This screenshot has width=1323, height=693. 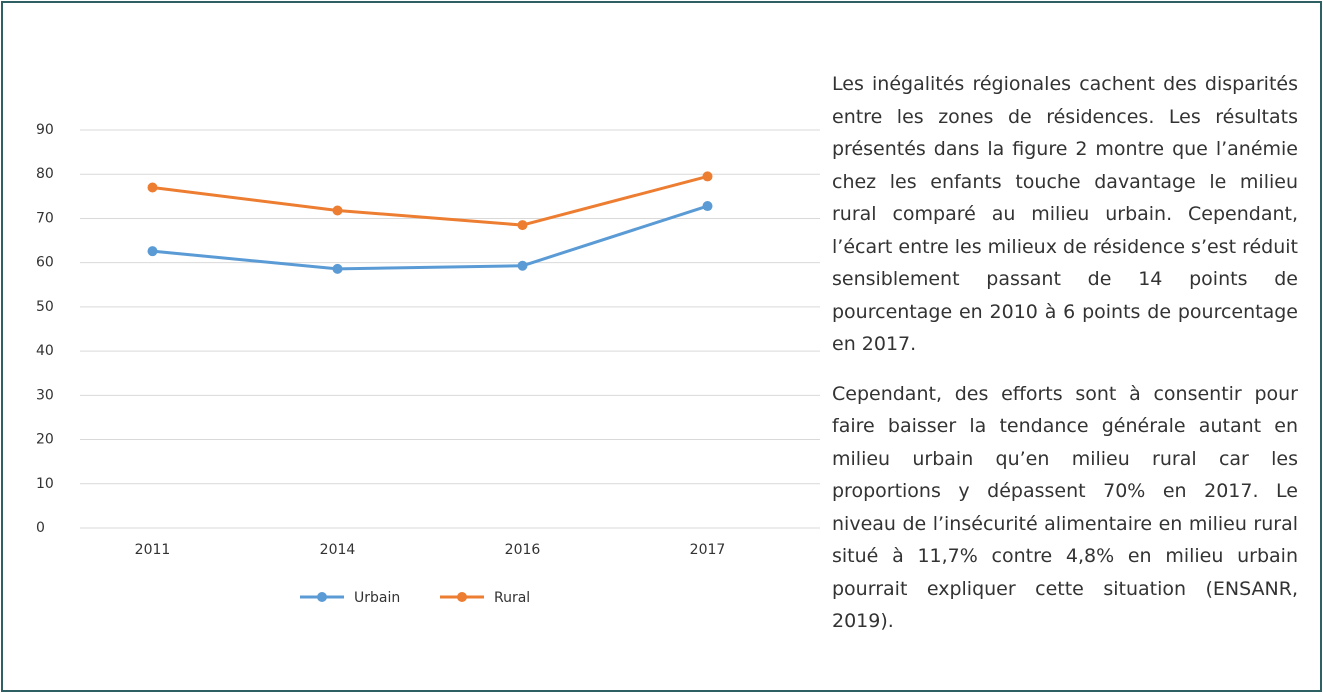 What do you see at coordinates (708, 550) in the screenshot?
I see `x-tick-label: 2017` at bounding box center [708, 550].